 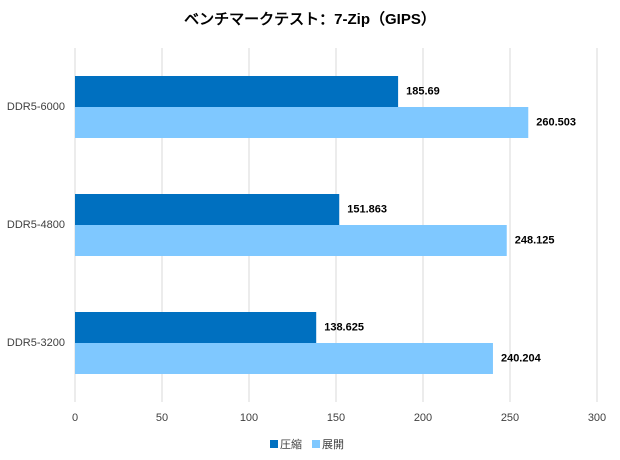 I want to click on value-label: 240.204, so click(x=521, y=358).